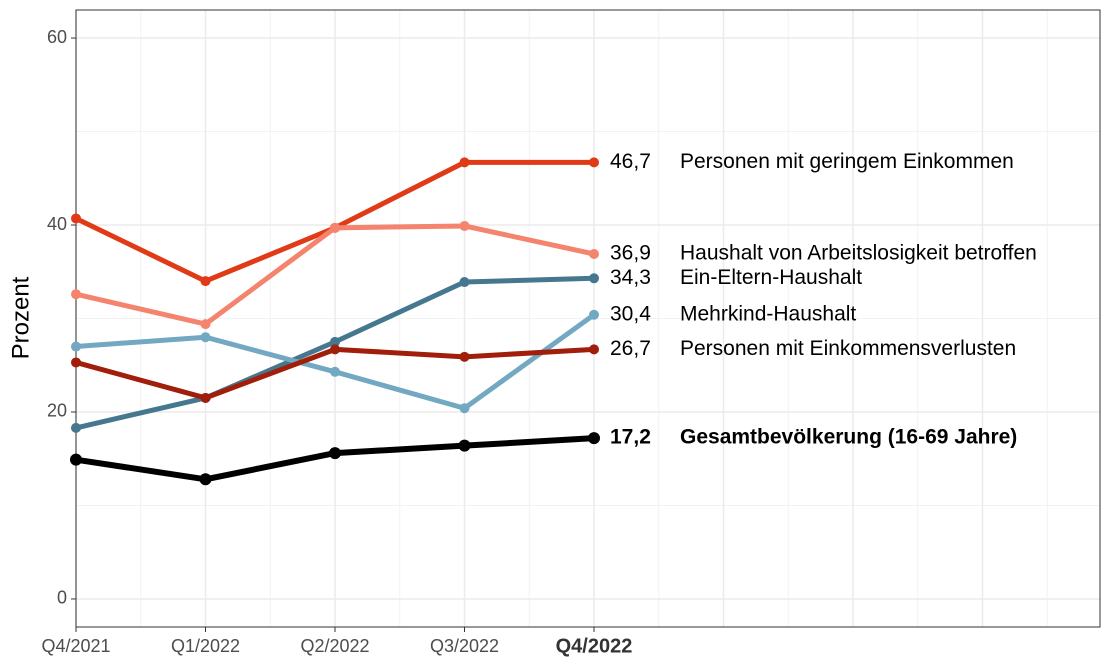  I want to click on series-label: Ein-Eltern-Haushalt, so click(771, 277).